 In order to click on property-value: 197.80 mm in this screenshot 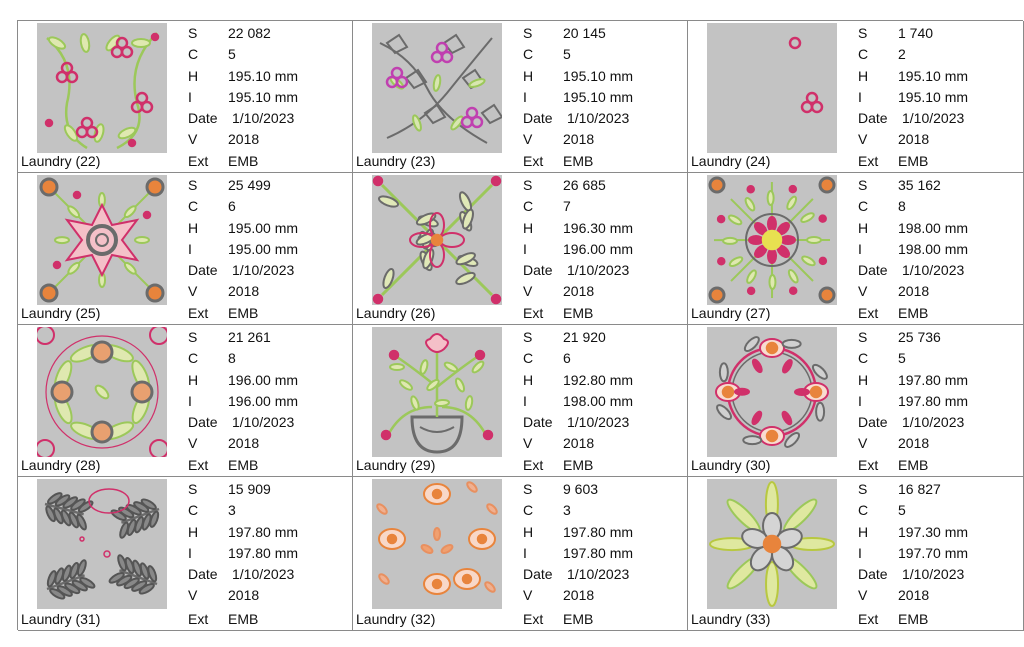, I will do `click(263, 552)`.